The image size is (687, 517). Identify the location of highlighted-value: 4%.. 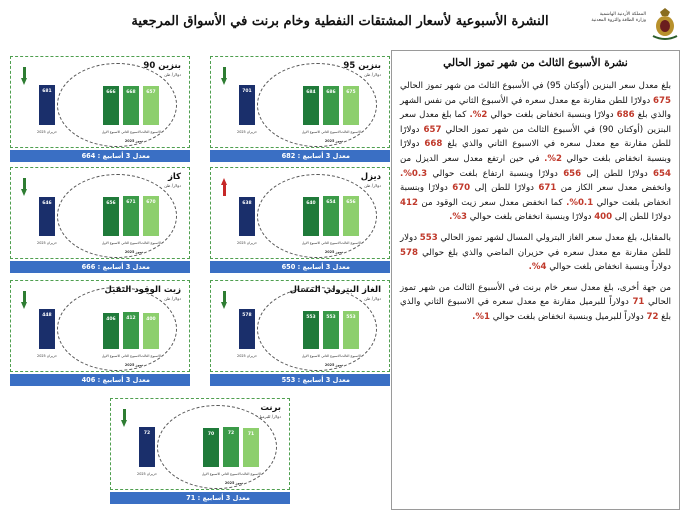
(537, 267).